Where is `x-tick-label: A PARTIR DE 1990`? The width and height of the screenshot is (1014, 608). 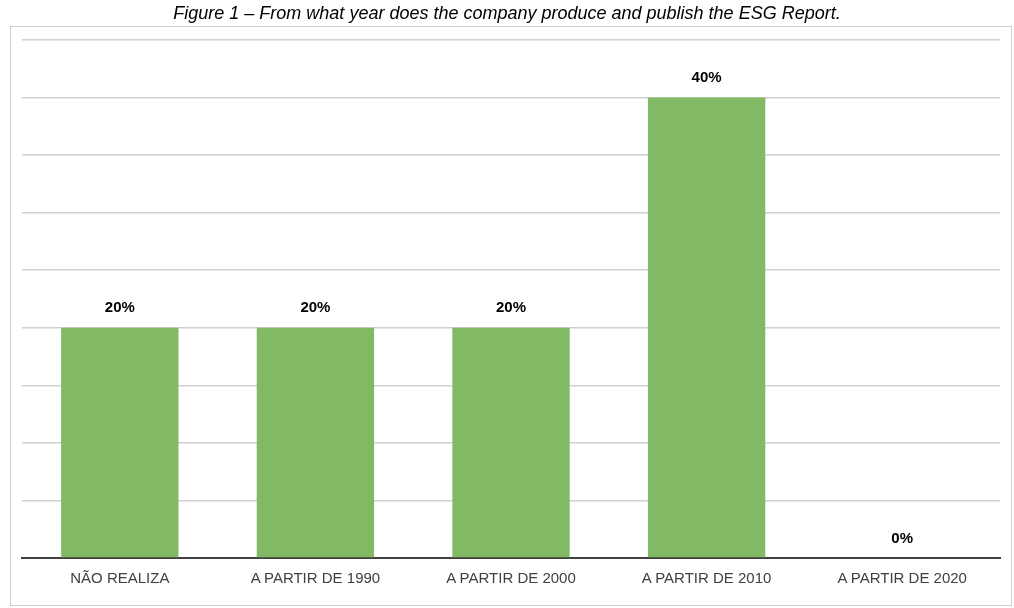
x-tick-label: A PARTIR DE 1990 is located at coordinates (315, 578).